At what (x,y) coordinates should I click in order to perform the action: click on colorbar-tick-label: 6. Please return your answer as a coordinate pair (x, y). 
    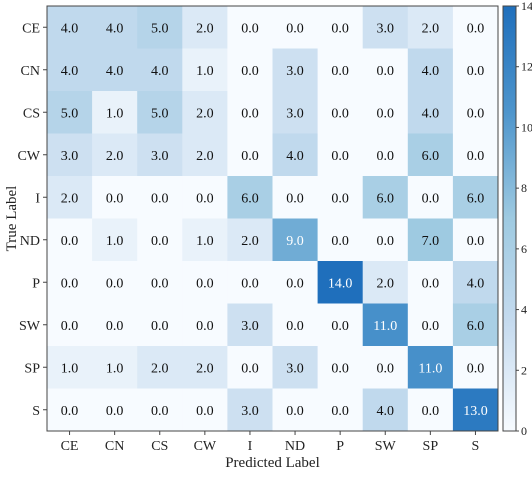
    Looking at the image, I should click on (524, 249).